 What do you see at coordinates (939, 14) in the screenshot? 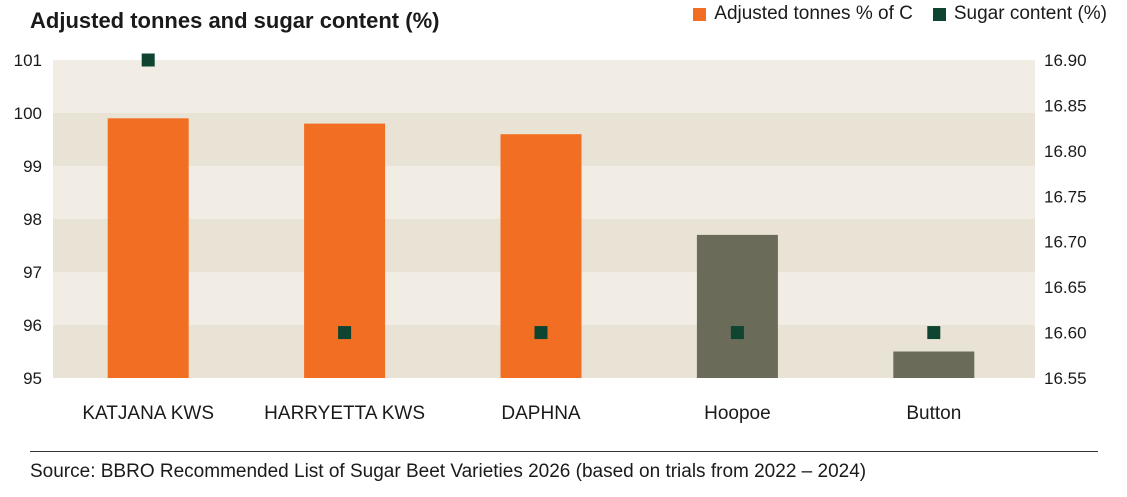
I see `legend-swatch-sugar-content` at bounding box center [939, 14].